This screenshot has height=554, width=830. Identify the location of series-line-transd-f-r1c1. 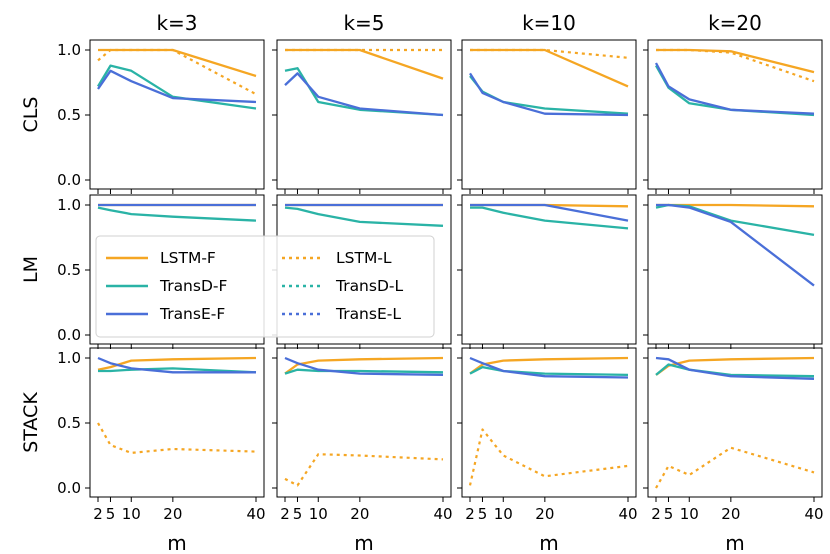
(364, 216).